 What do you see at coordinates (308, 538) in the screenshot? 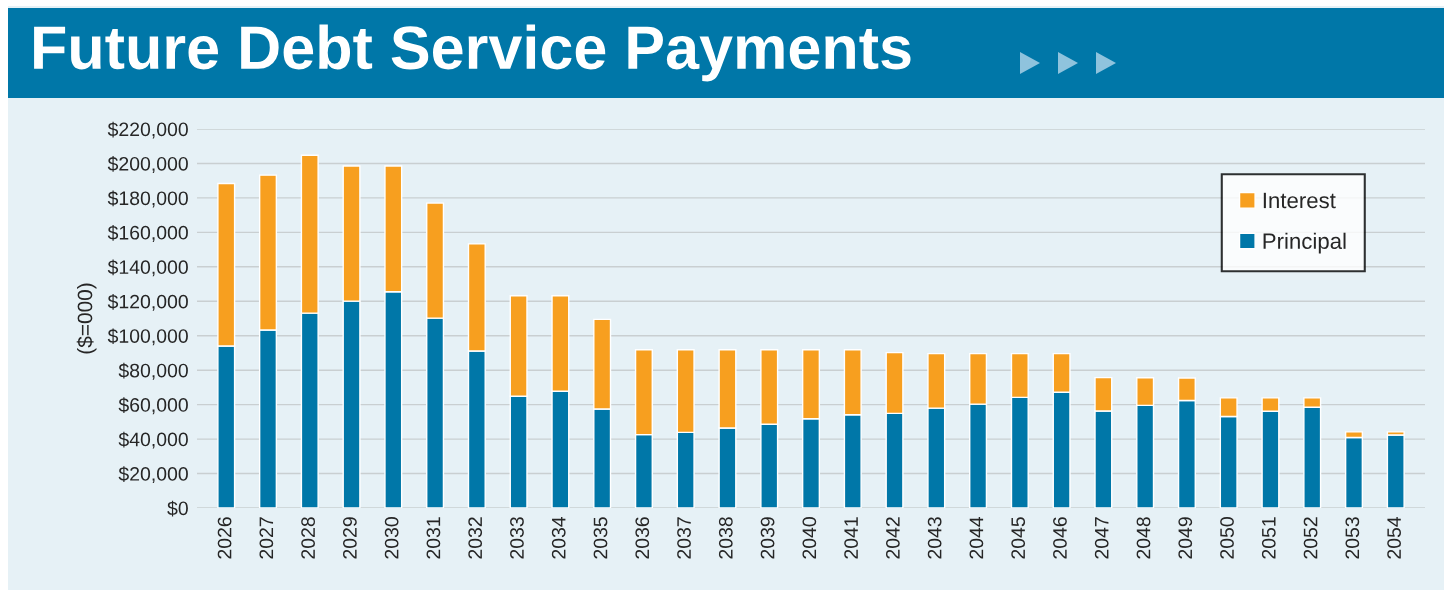
I see `x-tick-label: 2028` at bounding box center [308, 538].